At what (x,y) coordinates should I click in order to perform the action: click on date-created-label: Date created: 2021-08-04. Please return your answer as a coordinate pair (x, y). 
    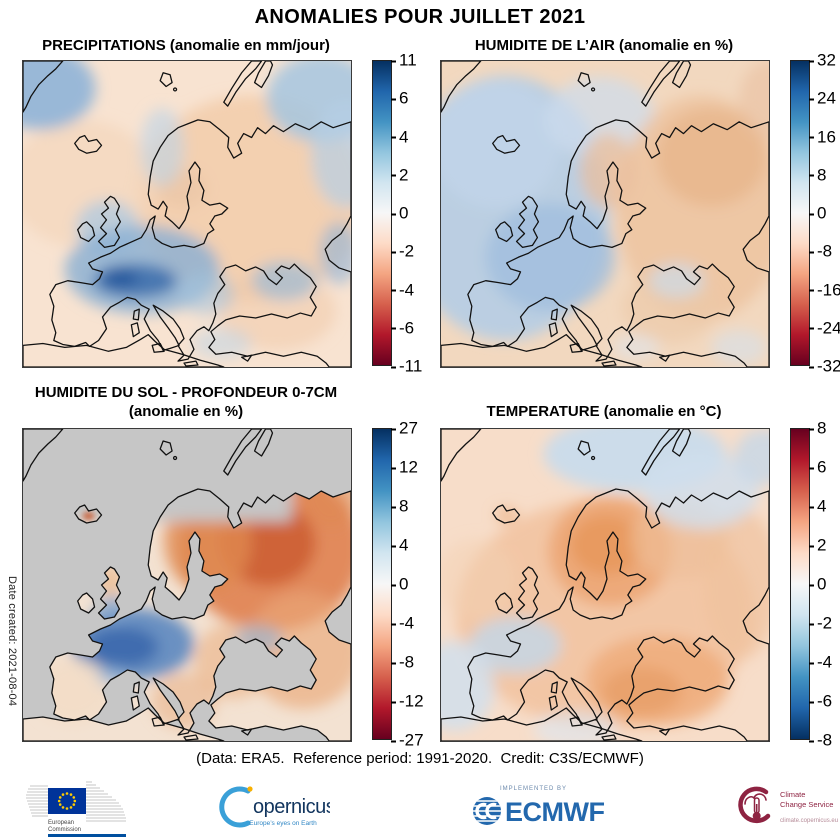
    Looking at the image, I should click on (12, 641).